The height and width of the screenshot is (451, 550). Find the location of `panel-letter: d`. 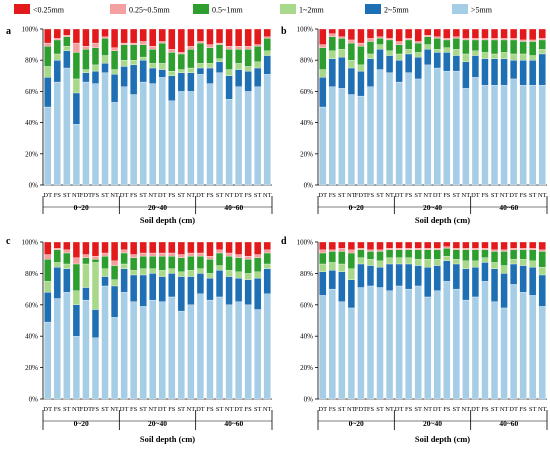

panel-letter: d is located at coordinates (284, 241).